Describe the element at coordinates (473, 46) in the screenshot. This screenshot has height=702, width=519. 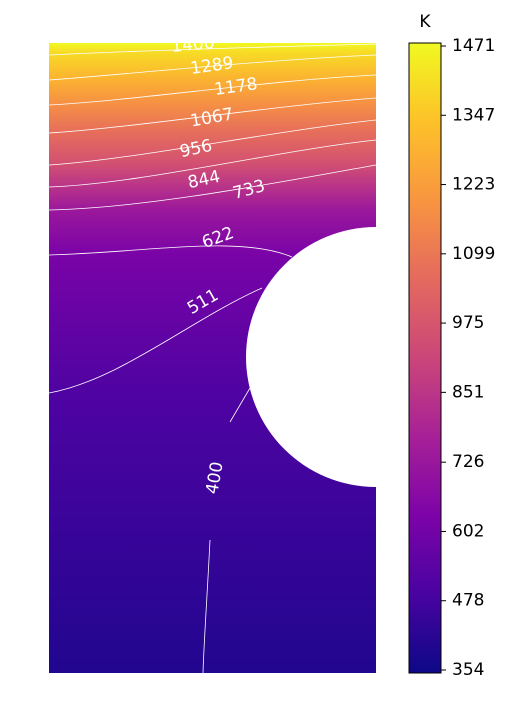
I see `colorbar-tick-label: 1471` at that location.